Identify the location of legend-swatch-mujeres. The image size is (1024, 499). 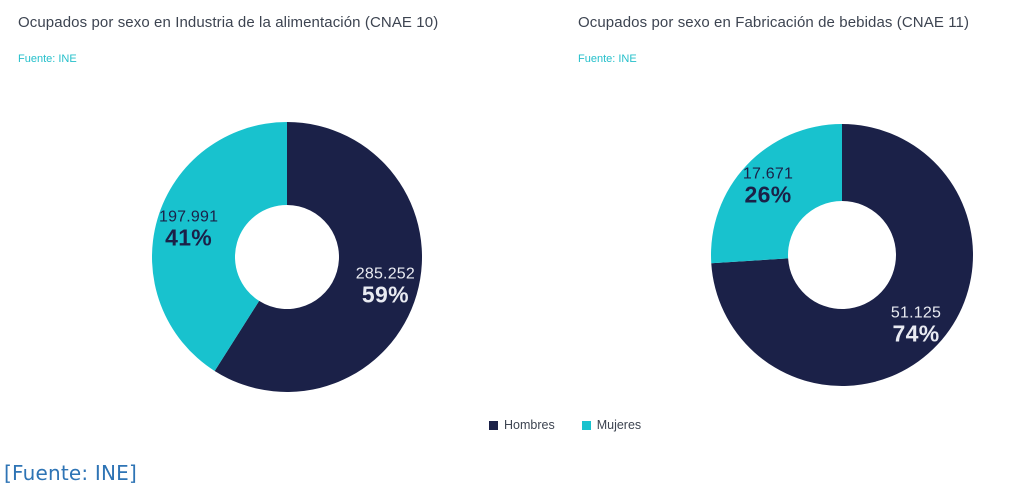
(586, 425).